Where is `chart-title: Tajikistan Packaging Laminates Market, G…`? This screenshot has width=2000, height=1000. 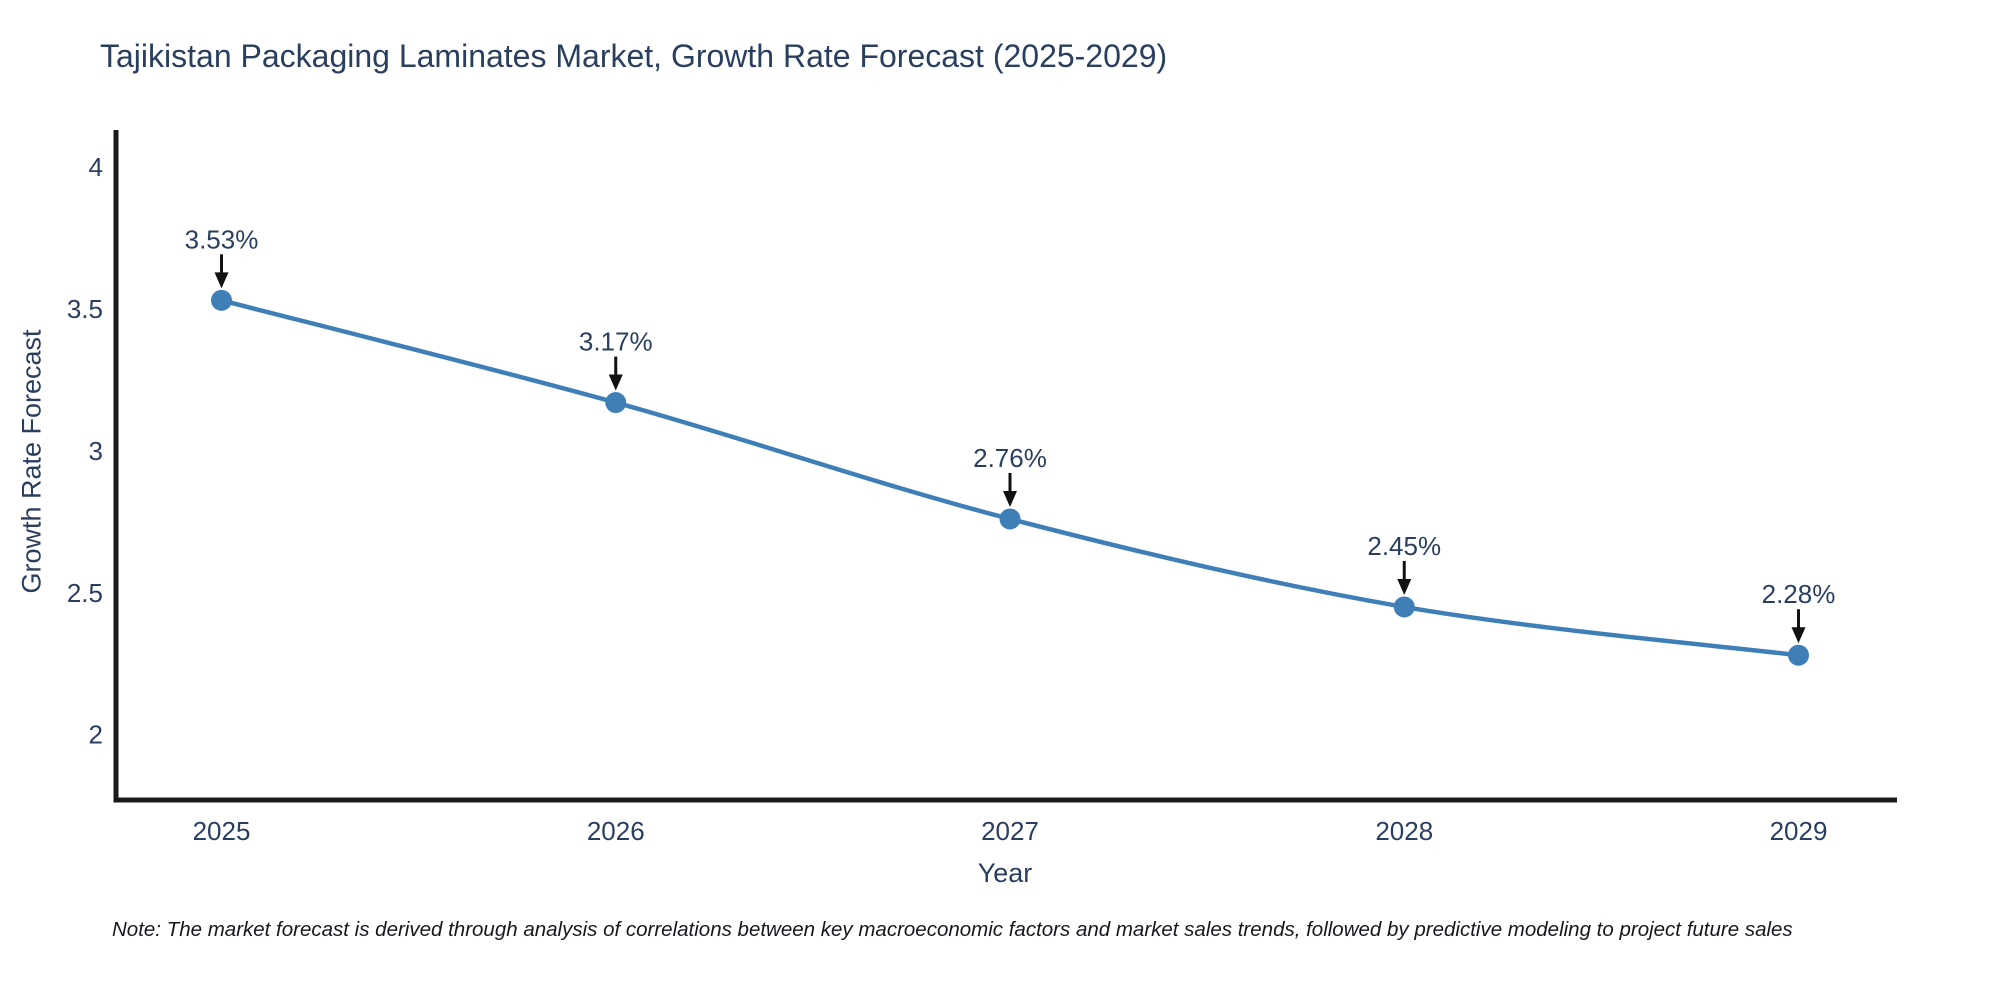
chart-title: Tajikistan Packaging Laminates Market, G… is located at coordinates (634, 56).